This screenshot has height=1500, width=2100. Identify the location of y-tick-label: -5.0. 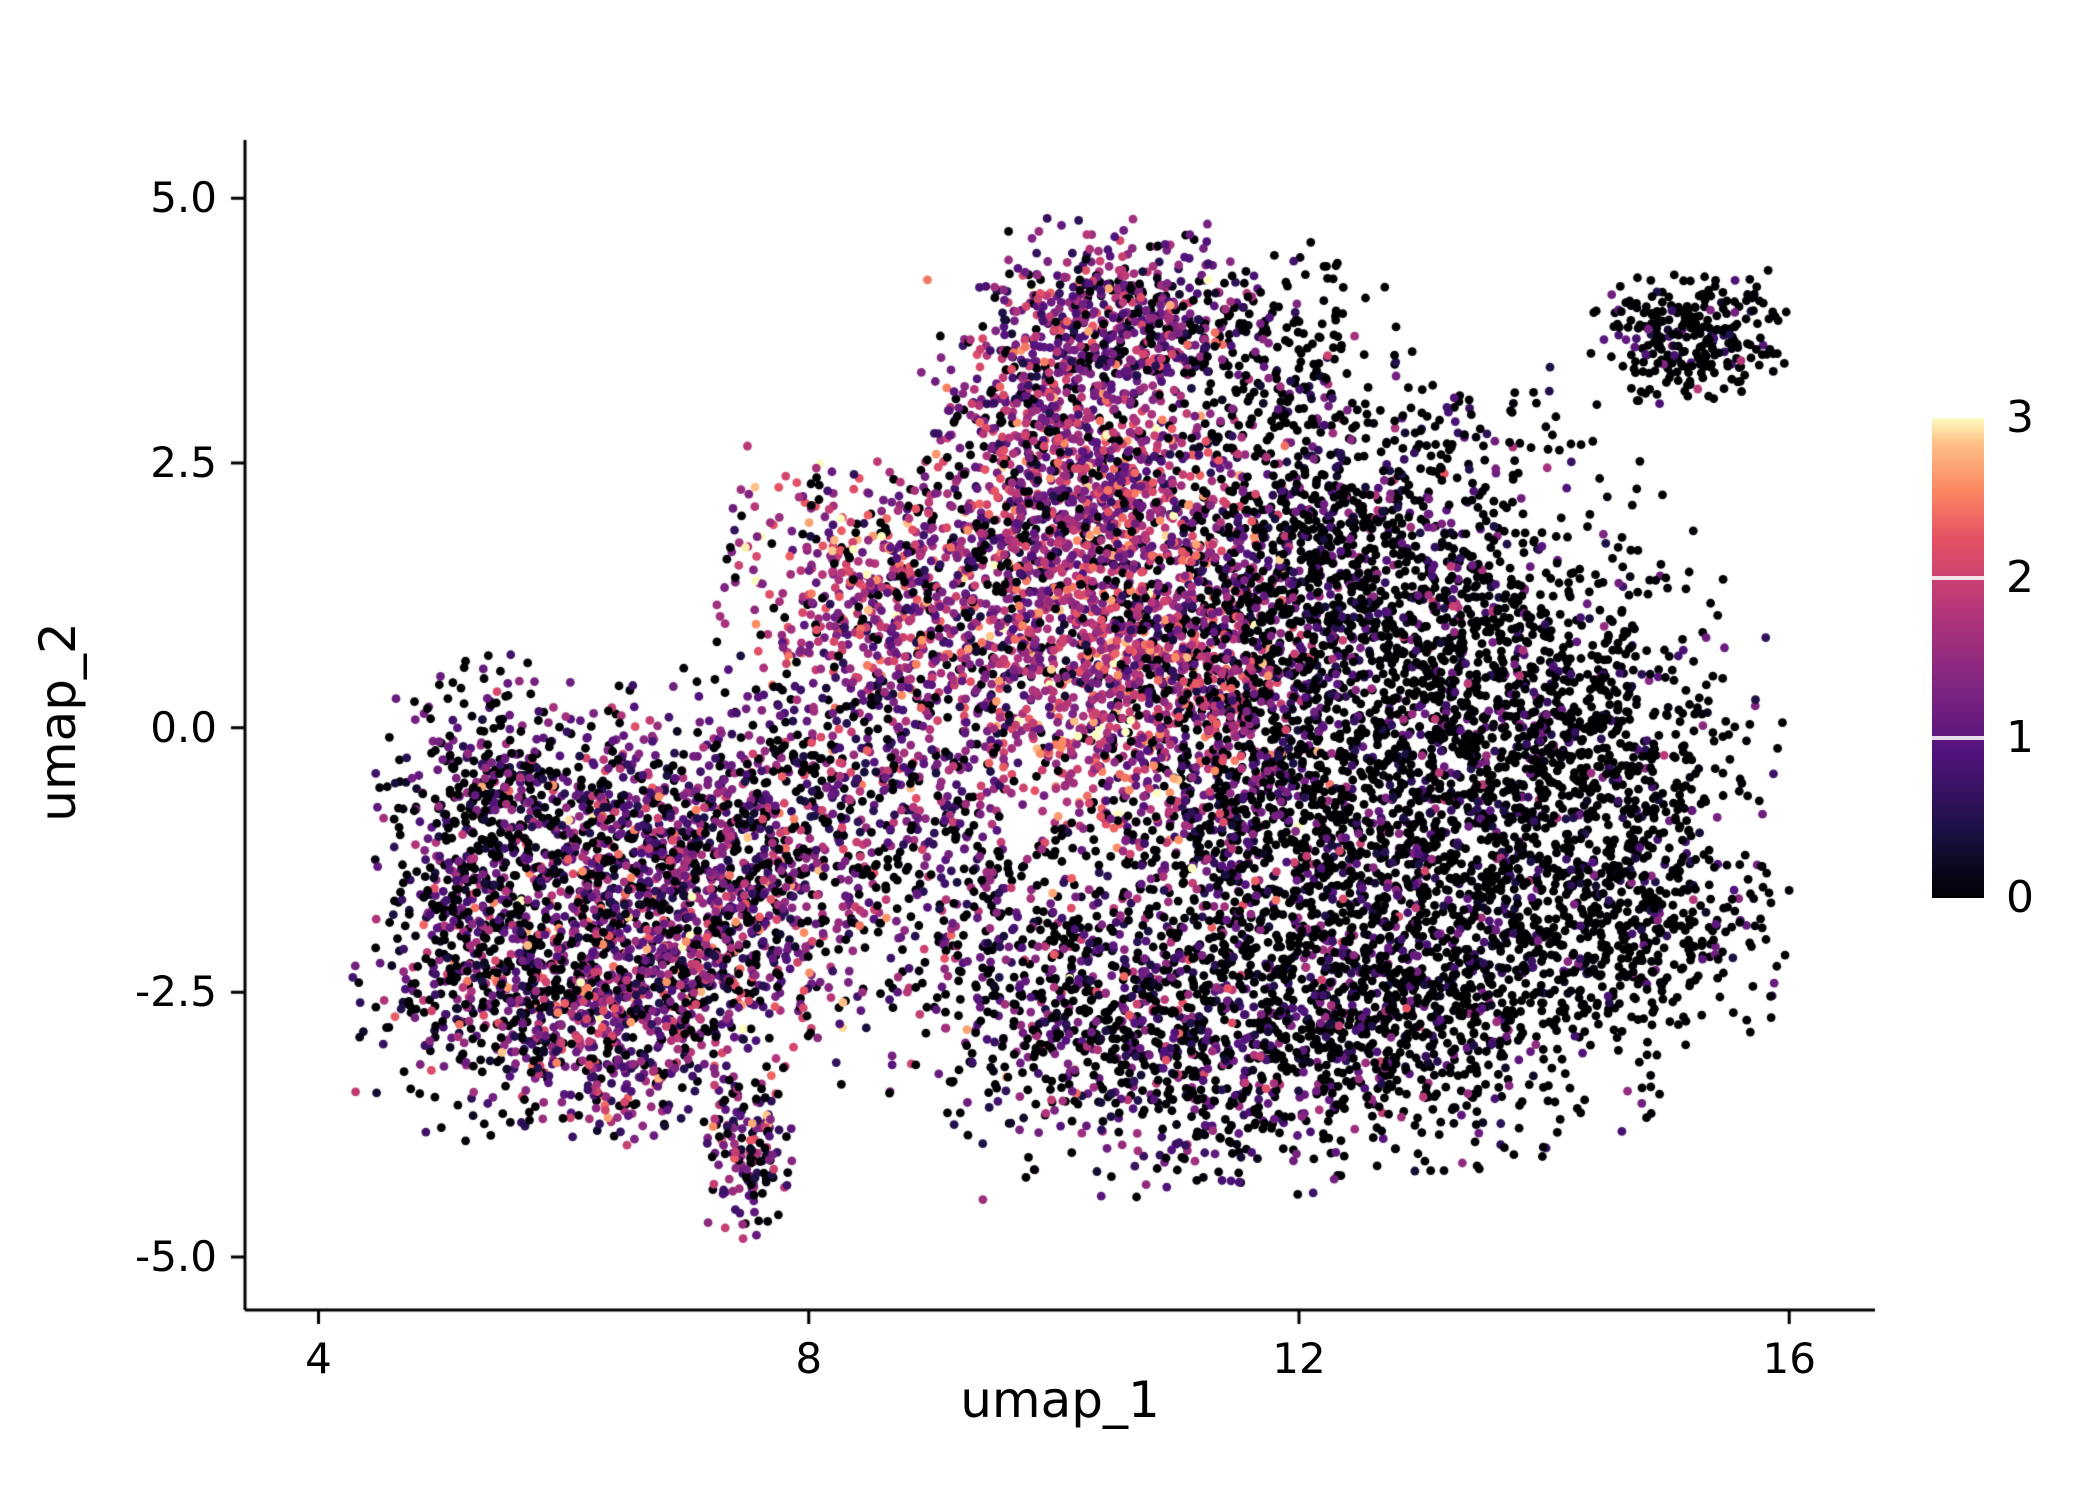
(176, 1257).